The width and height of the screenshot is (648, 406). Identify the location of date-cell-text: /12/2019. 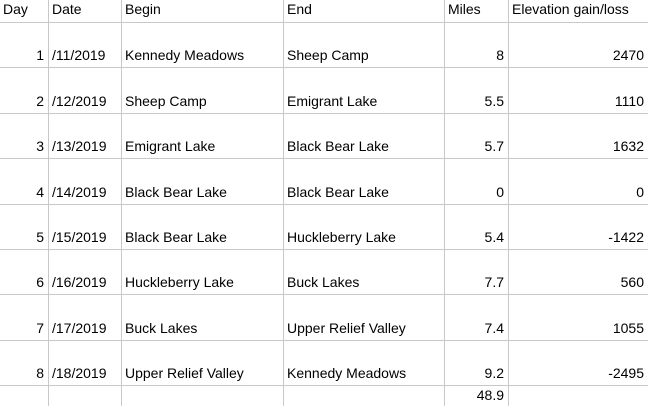
(79, 101).